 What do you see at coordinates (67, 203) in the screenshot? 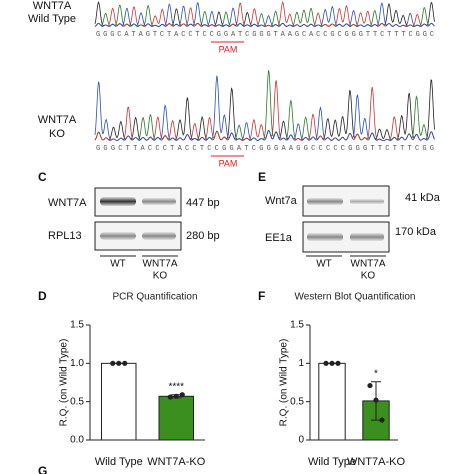
I see `row-label: WNT7A` at bounding box center [67, 203].